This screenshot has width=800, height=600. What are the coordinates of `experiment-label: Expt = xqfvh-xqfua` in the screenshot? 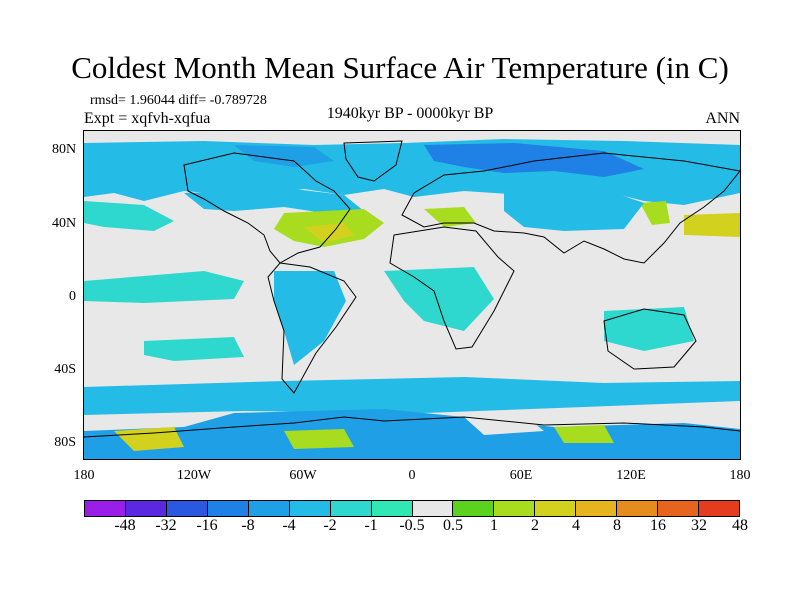 It's located at (147, 118).